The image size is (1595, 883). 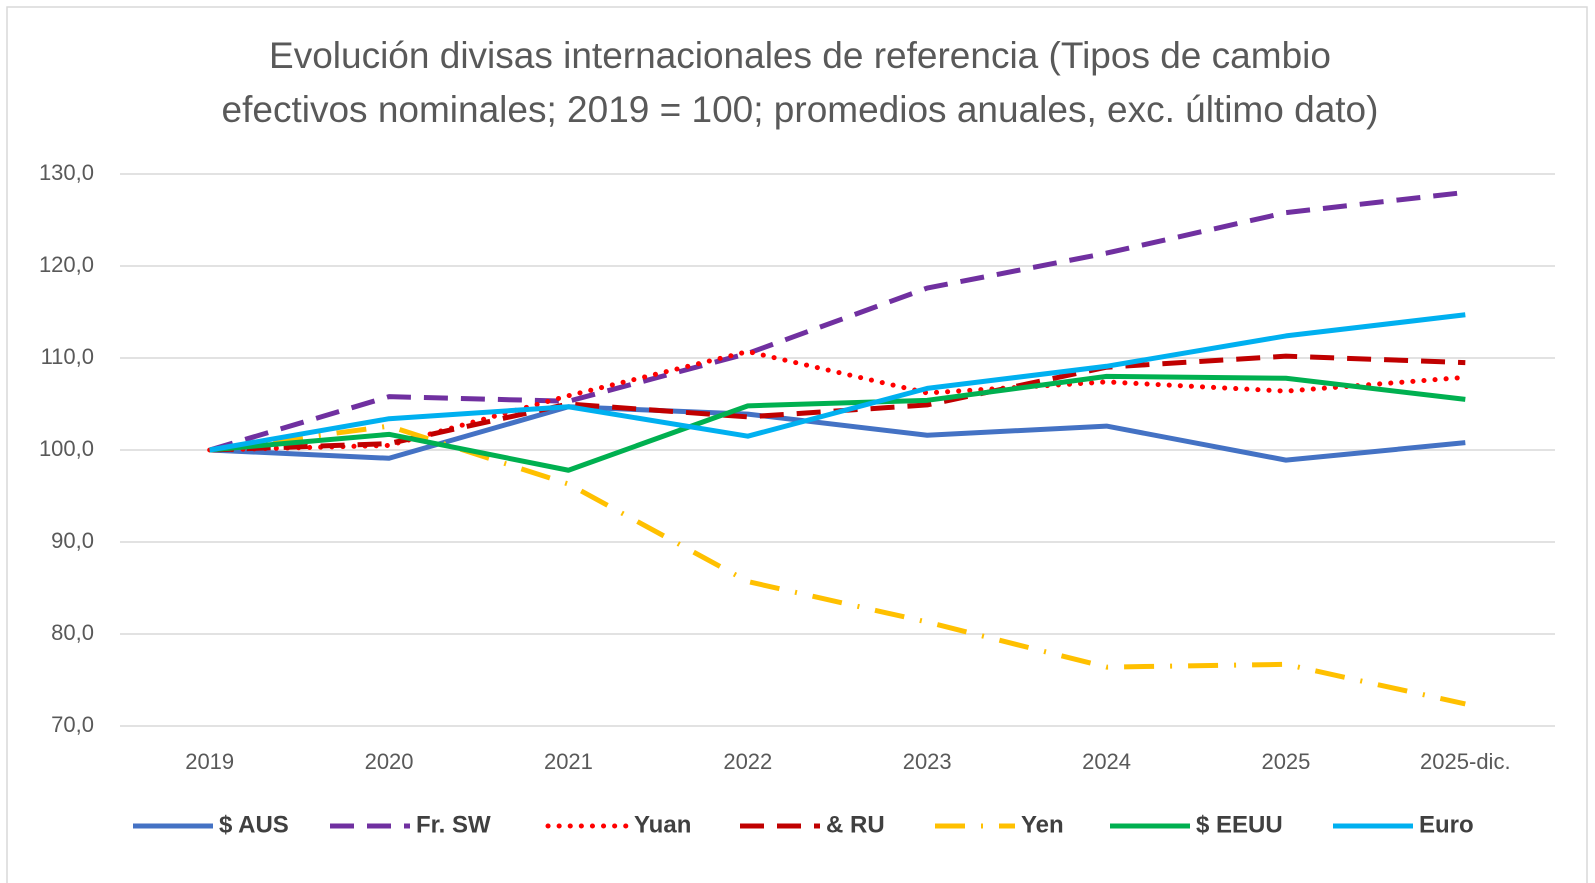 What do you see at coordinates (747, 761) in the screenshot?
I see `x-tick-label: 2022` at bounding box center [747, 761].